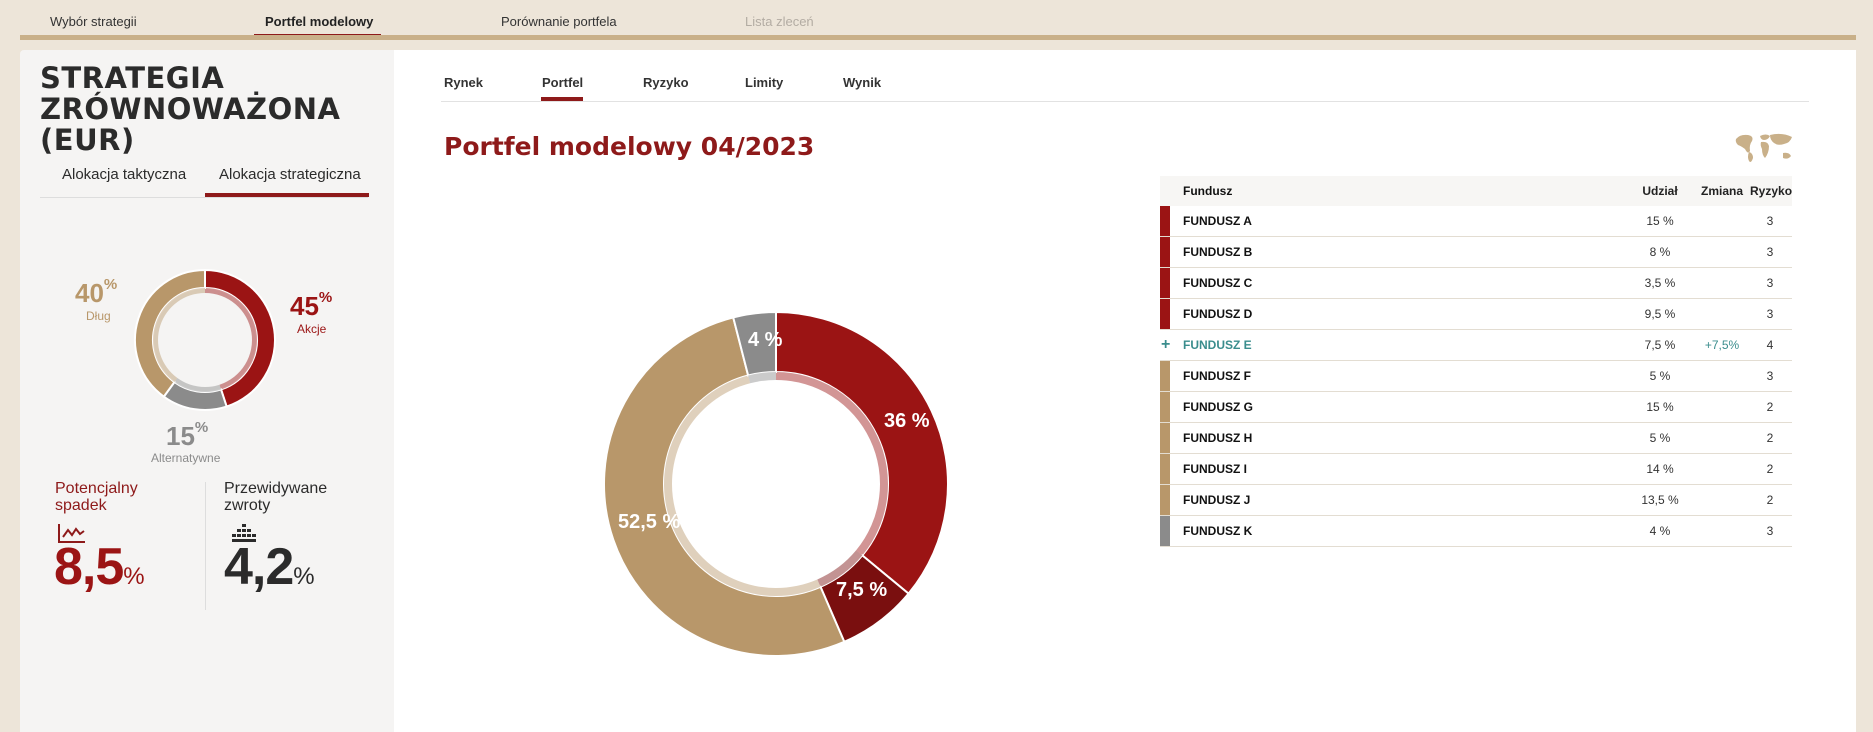  Describe the element at coordinates (93, 21) in the screenshot. I see `nav-tab-strategy-selection: Wybór strategii` at that location.